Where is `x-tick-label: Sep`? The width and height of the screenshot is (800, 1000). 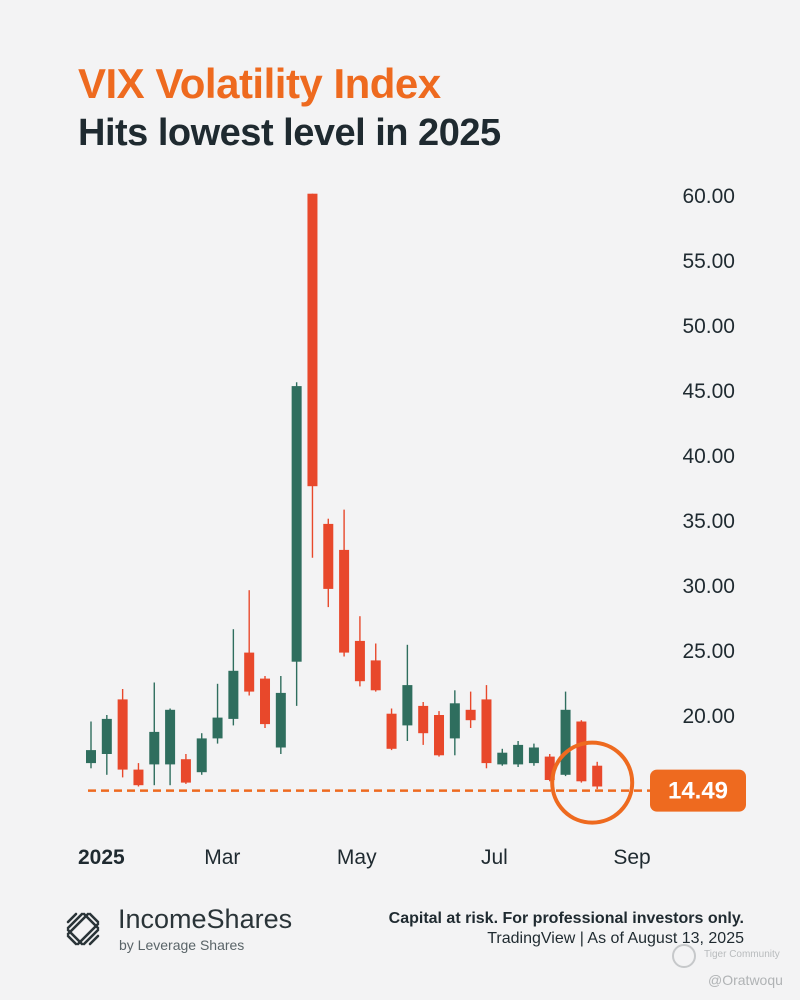
x-tick-label: Sep is located at coordinates (631, 857).